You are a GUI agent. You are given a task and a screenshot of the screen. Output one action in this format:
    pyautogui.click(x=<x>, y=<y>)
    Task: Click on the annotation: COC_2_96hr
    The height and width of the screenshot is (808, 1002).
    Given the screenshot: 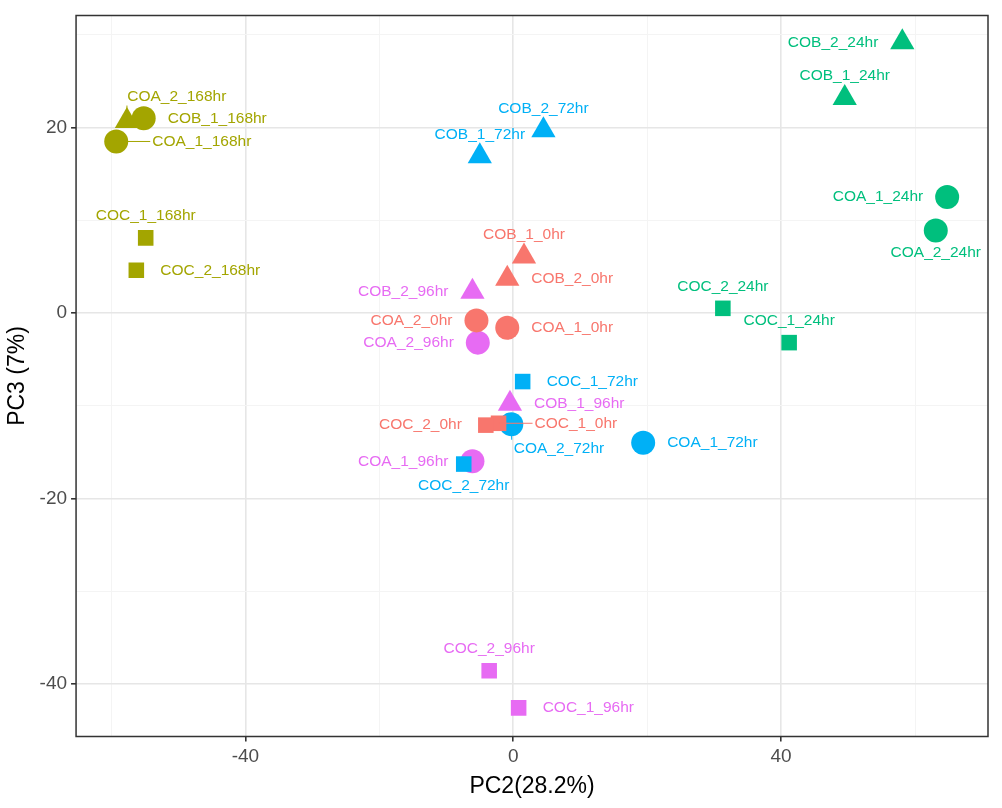 What is the action you would take?
    pyautogui.click(x=489, y=648)
    